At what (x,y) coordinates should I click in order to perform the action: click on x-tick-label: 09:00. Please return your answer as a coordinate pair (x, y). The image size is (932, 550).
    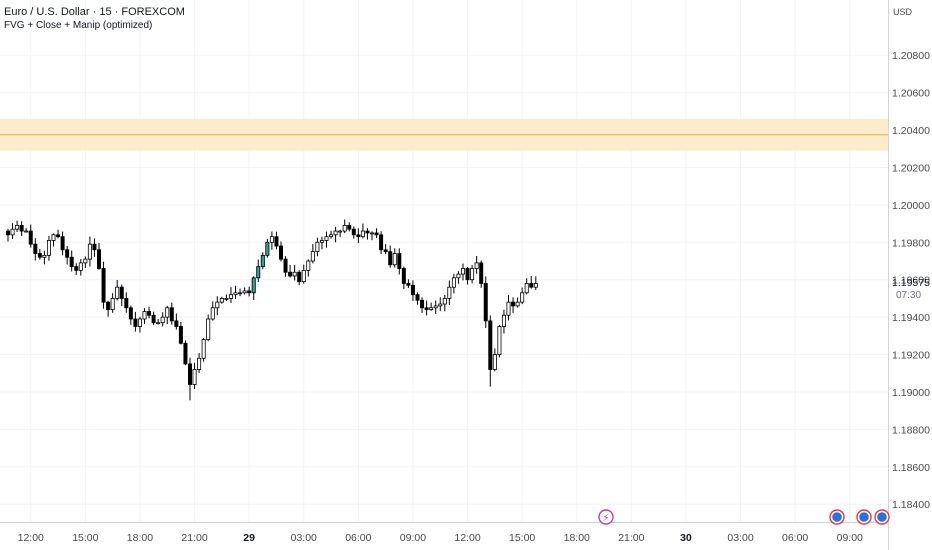
    Looking at the image, I should click on (850, 538).